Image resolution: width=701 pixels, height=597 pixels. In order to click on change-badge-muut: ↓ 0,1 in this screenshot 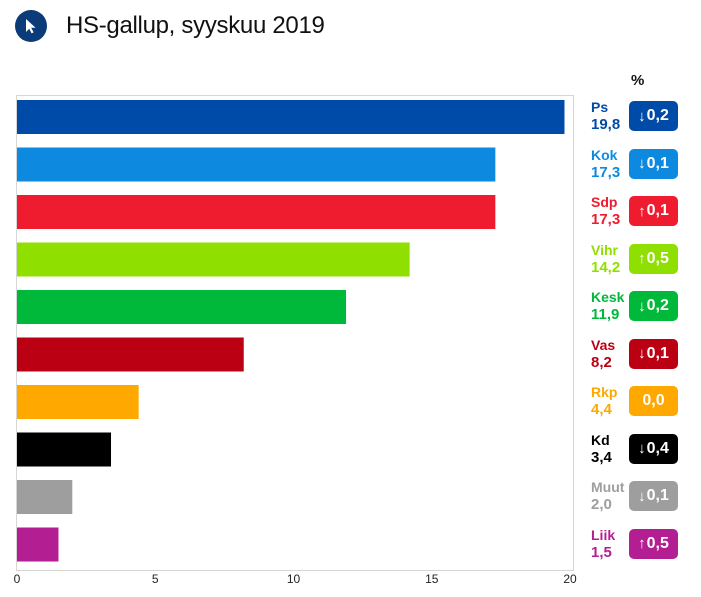, I will do `click(653, 496)`.